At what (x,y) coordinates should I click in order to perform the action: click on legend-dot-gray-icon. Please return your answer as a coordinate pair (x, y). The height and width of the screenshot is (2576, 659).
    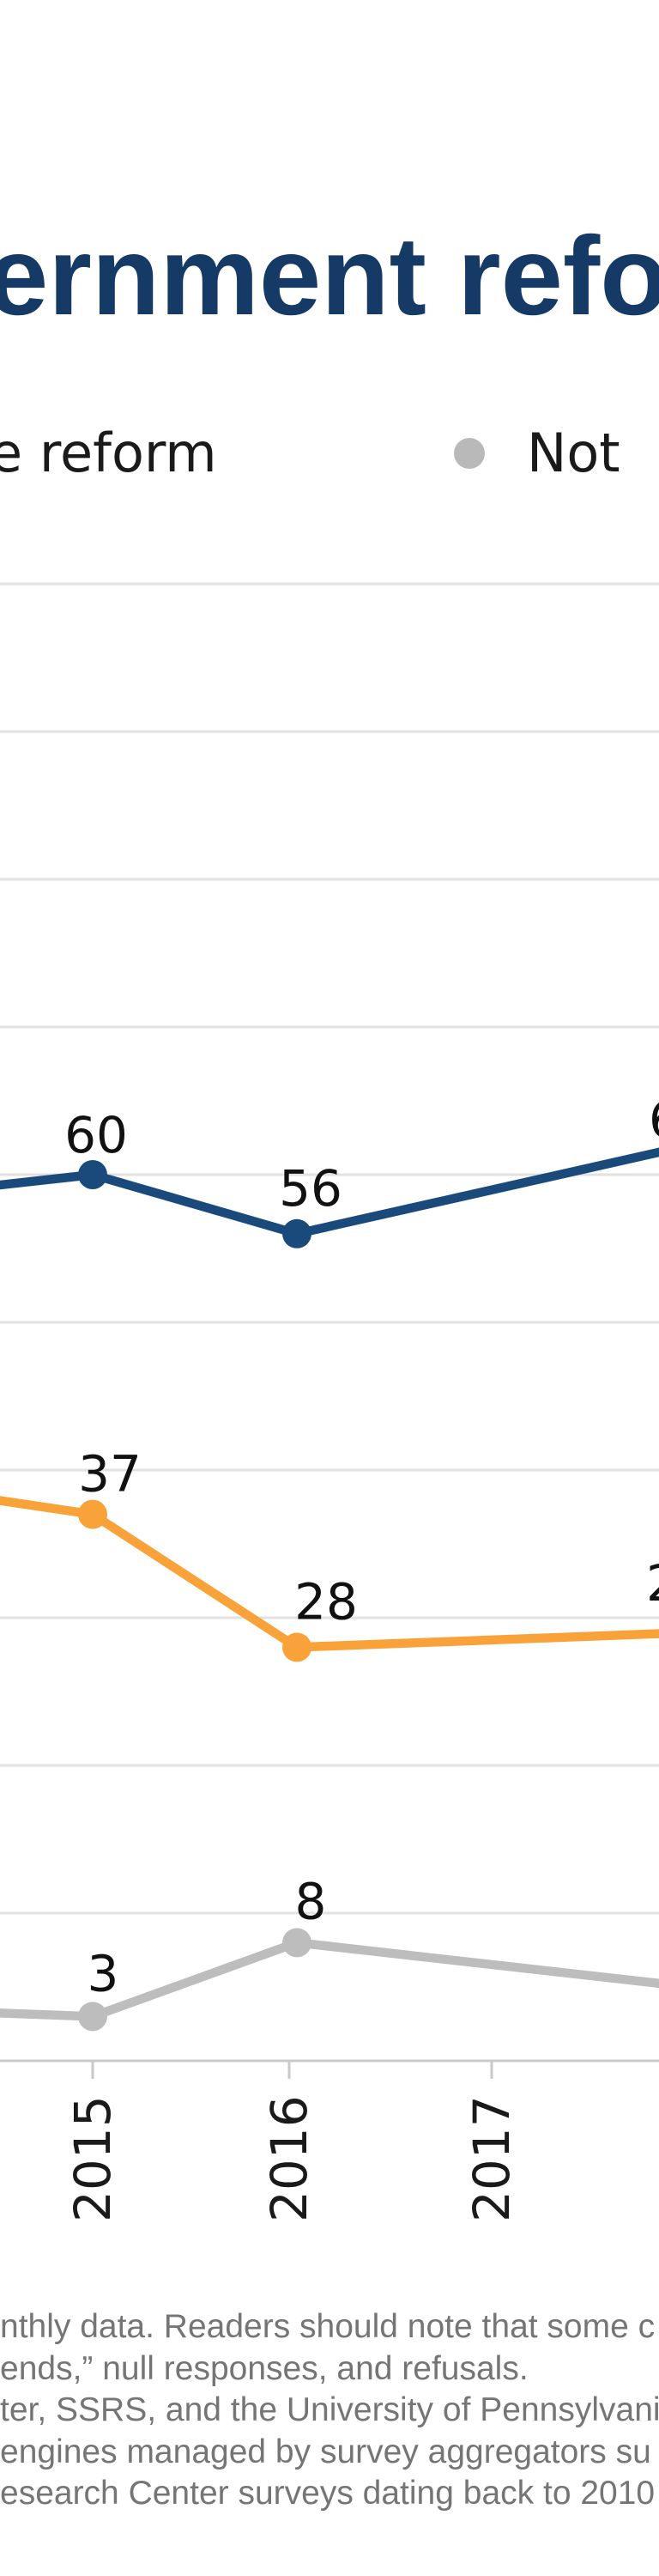
    Looking at the image, I should click on (469, 453).